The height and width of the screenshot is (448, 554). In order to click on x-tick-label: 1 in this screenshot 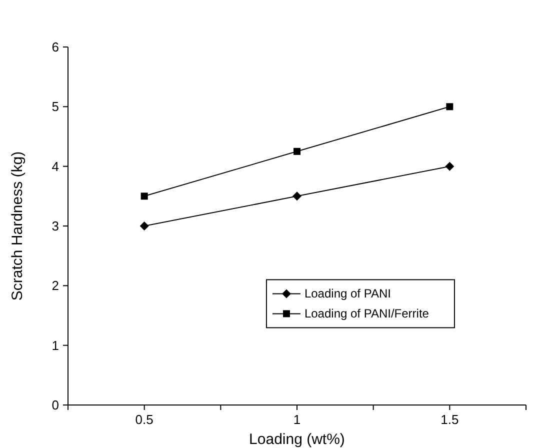, I will do `click(297, 419)`.